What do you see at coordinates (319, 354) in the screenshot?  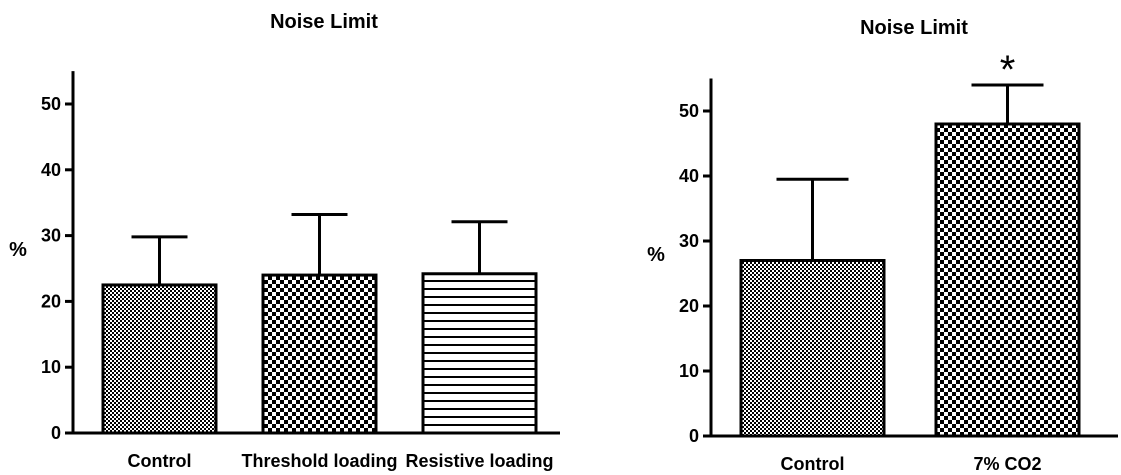 I see `bar-threshold-loading` at bounding box center [319, 354].